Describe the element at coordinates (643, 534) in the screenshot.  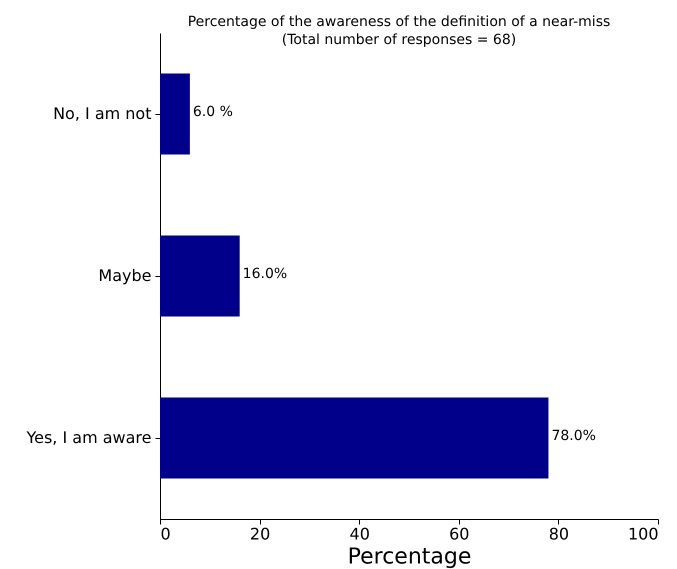
I see `x-tick-label: 100` at that location.